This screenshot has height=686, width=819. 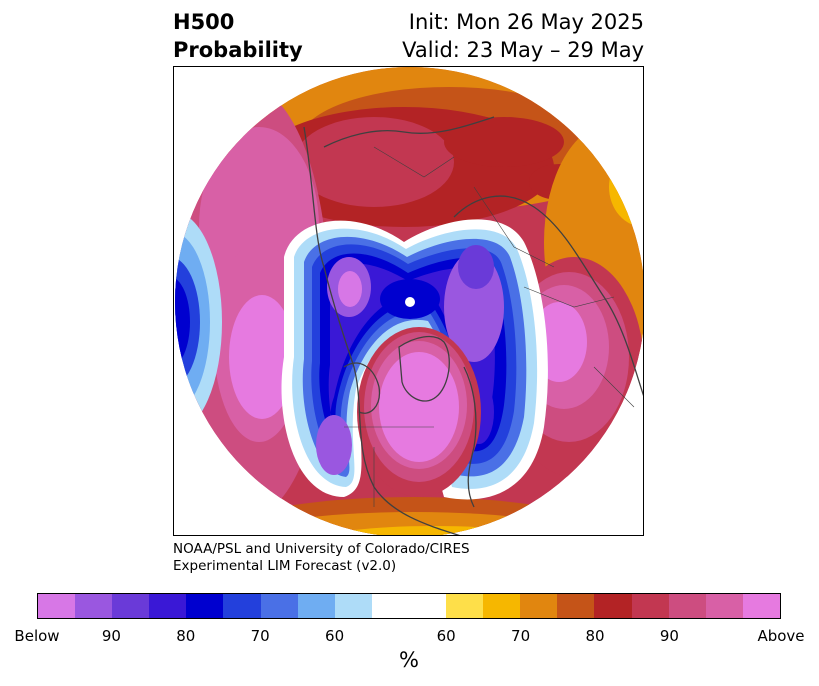 I want to click on ne-white, so click(x=594, y=117).